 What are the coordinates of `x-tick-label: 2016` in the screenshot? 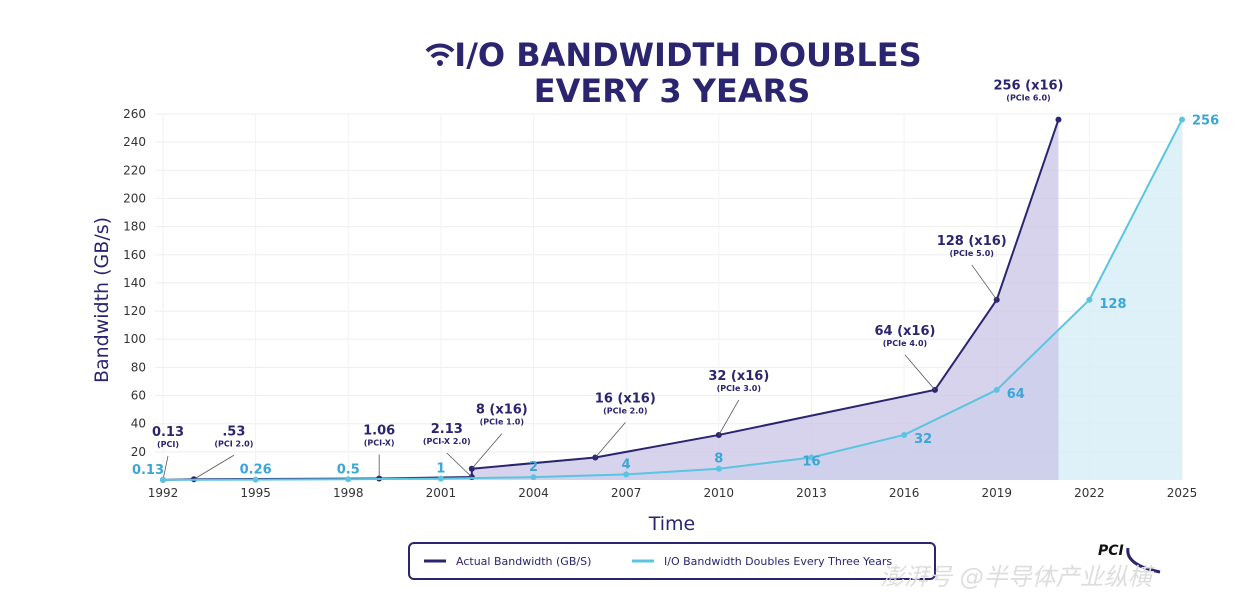 It's located at (904, 493).